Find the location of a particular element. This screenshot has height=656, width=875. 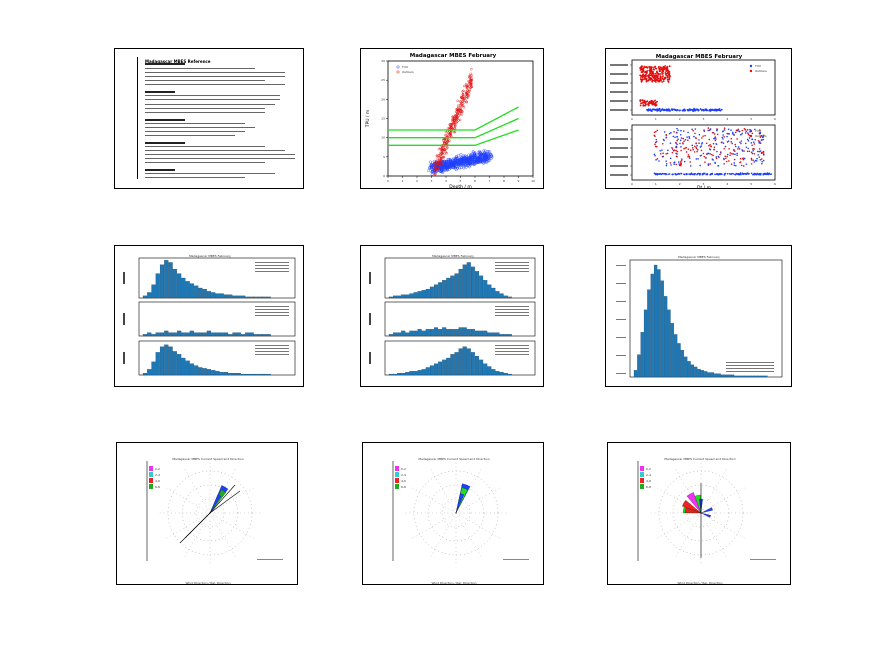

y-axis-label is located at coordinates (370, 319).